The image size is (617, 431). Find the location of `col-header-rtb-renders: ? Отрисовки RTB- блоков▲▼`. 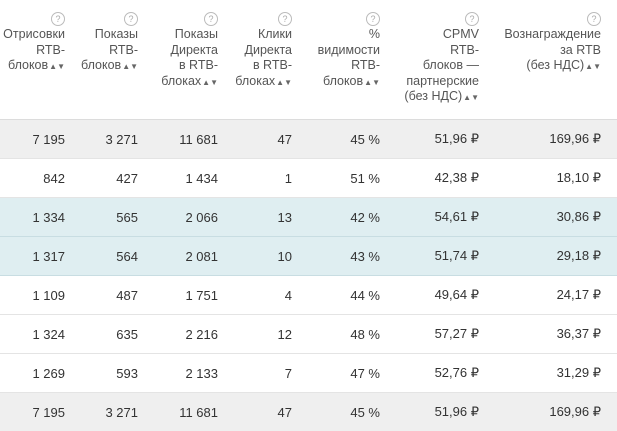

col-header-rtb-renders: ? Отрисовки RTB- блоков▲▼ is located at coordinates (40, 60).